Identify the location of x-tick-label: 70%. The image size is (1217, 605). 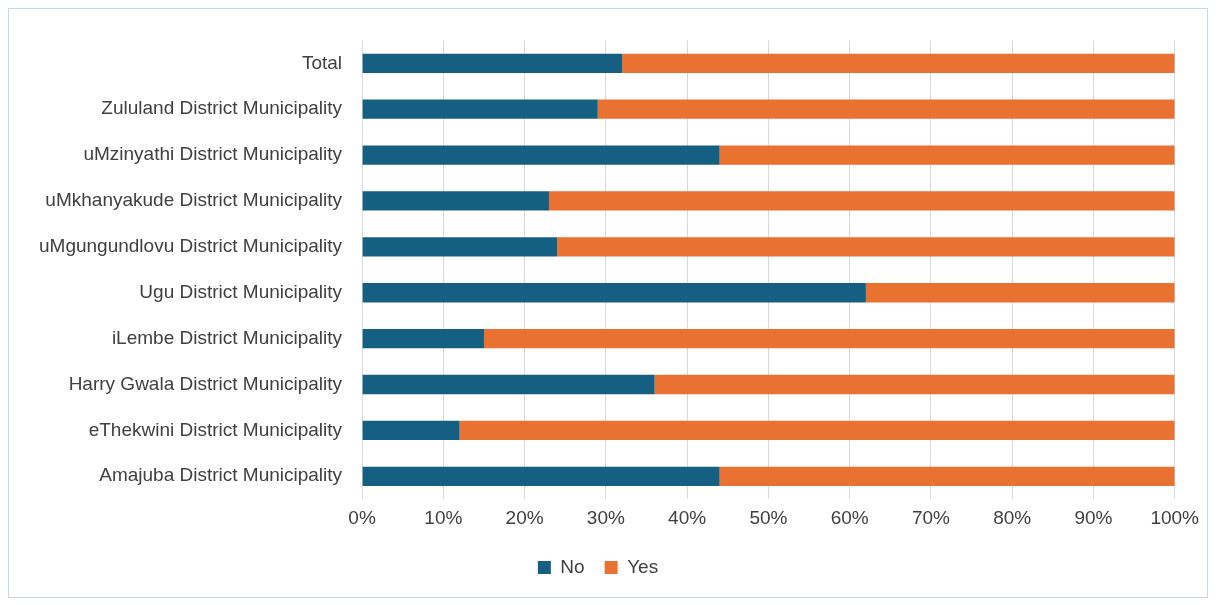
(931, 517).